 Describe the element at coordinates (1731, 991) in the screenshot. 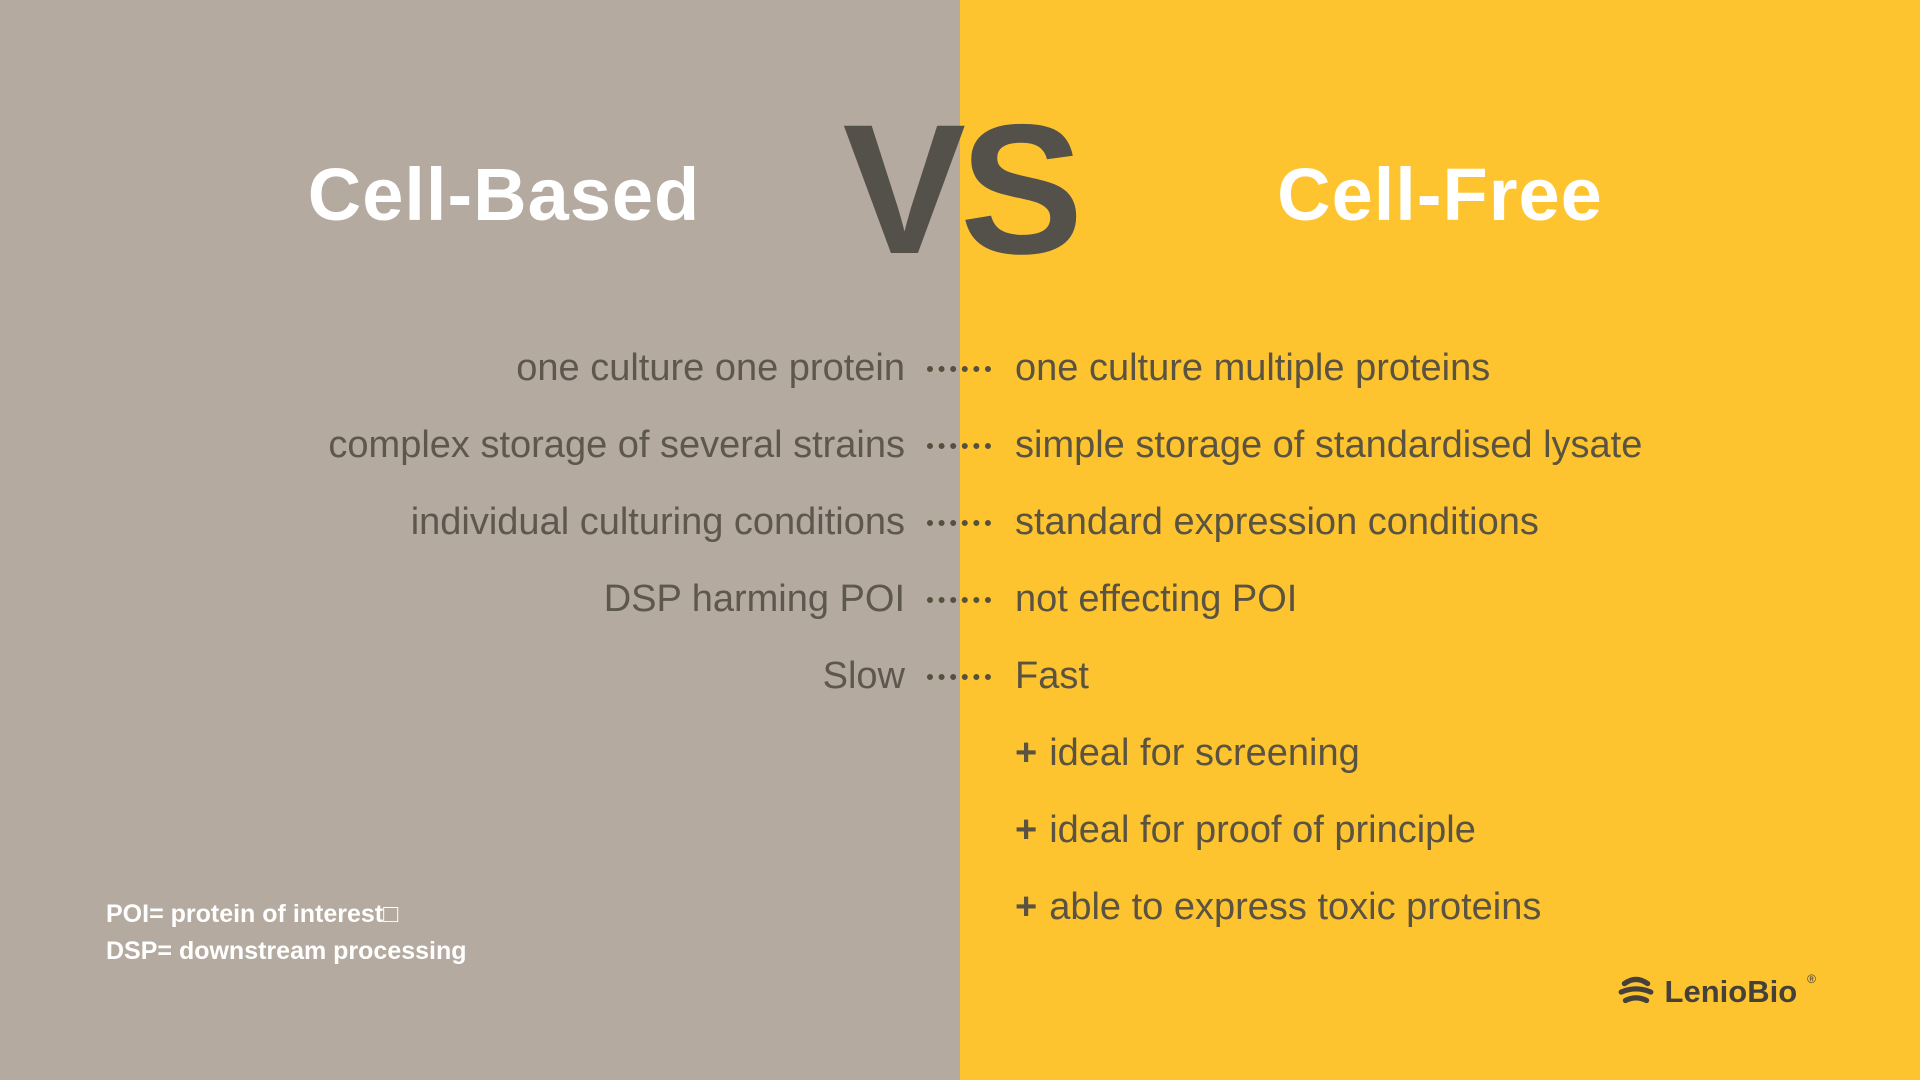

I see `leniobio-logo-text: LenioBio` at that location.